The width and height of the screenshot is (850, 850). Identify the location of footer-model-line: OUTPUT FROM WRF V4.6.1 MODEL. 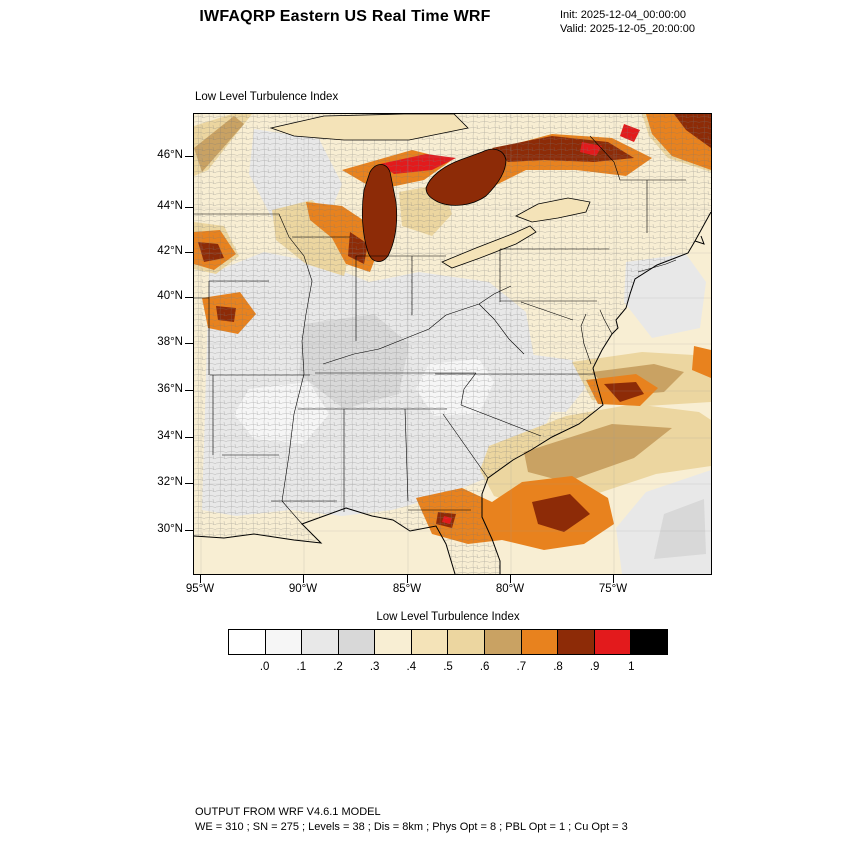
(288, 812).